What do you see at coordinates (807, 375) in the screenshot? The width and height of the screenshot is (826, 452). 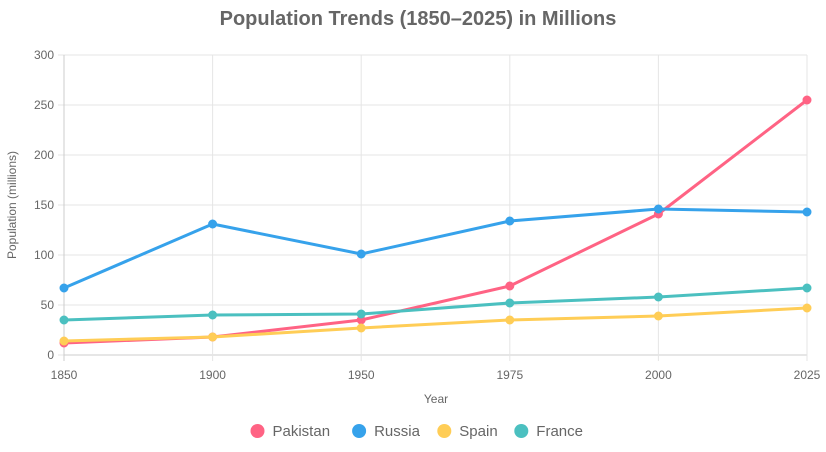 I see `x-tick-label: 2025` at bounding box center [807, 375].